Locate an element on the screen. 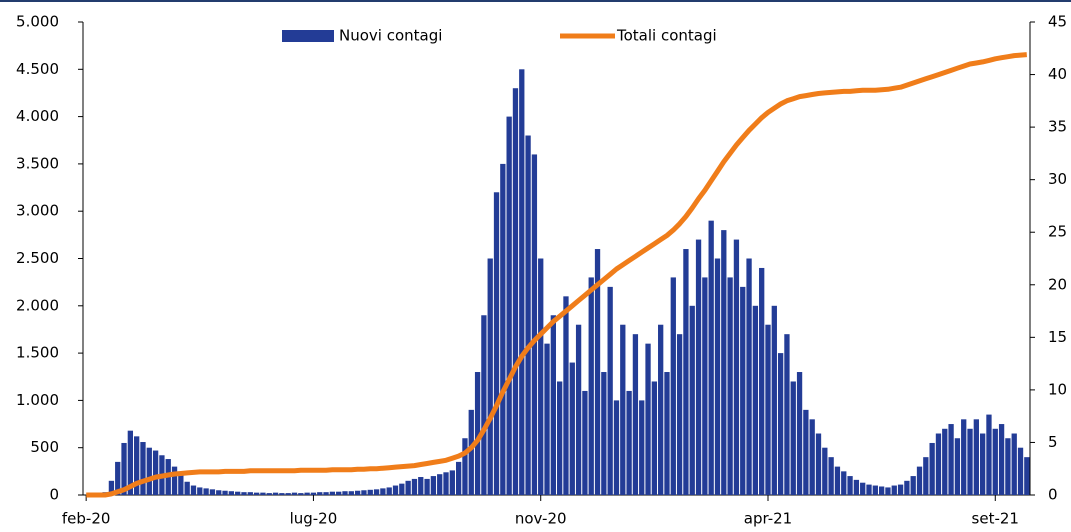 This screenshot has height=532, width=1071. y-tick-label: 4.500 is located at coordinates (37, 69).